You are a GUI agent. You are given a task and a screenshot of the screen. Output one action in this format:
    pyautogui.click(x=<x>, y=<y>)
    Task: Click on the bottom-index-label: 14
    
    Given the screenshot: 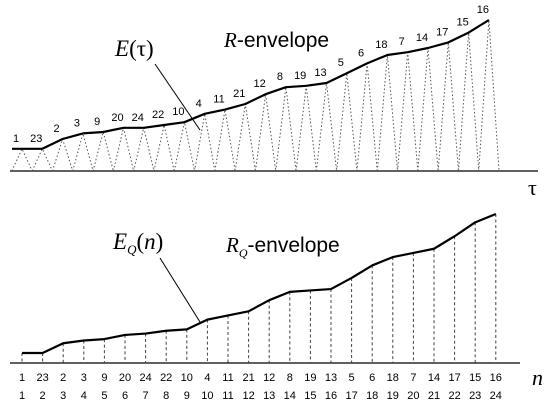 What is the action you would take?
    pyautogui.click(x=290, y=396)
    